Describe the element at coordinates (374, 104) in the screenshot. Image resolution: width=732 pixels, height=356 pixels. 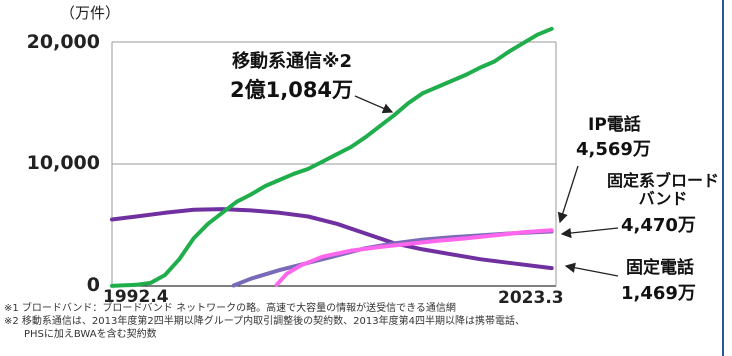
I see `leader-mobile` at that location.